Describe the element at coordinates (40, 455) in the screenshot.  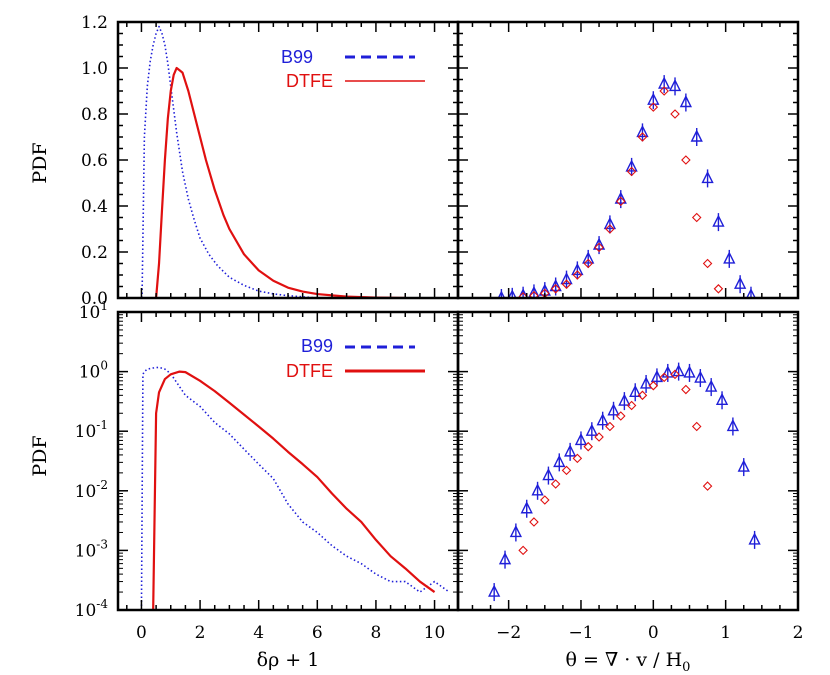
I see `ylabel-bottom: PDF` at that location.